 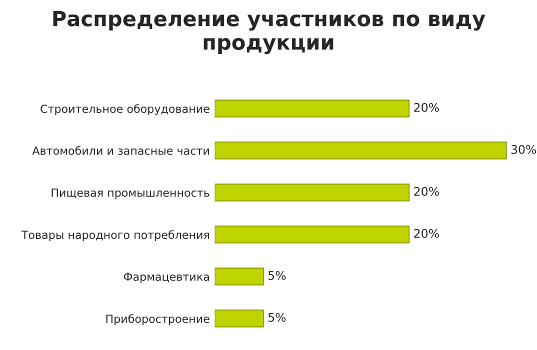 I want to click on y-tick-label: Приборостроение, so click(x=158, y=320).